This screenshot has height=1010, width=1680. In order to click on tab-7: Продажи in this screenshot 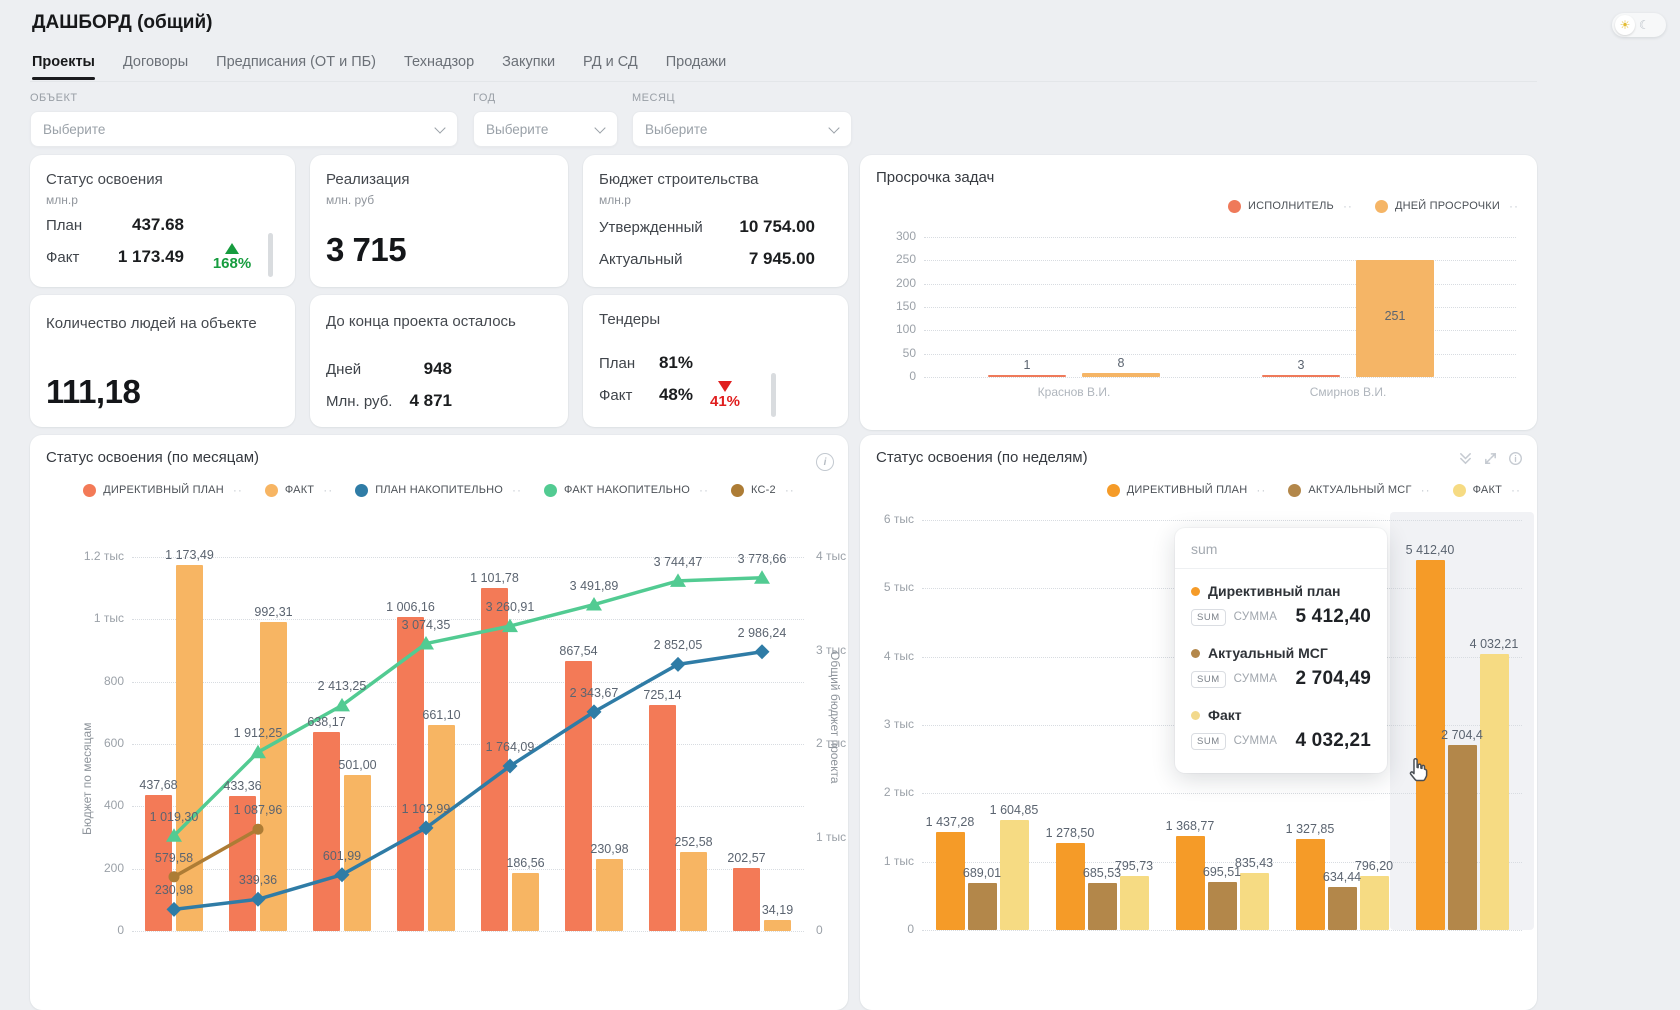, I will do `click(696, 62)`.